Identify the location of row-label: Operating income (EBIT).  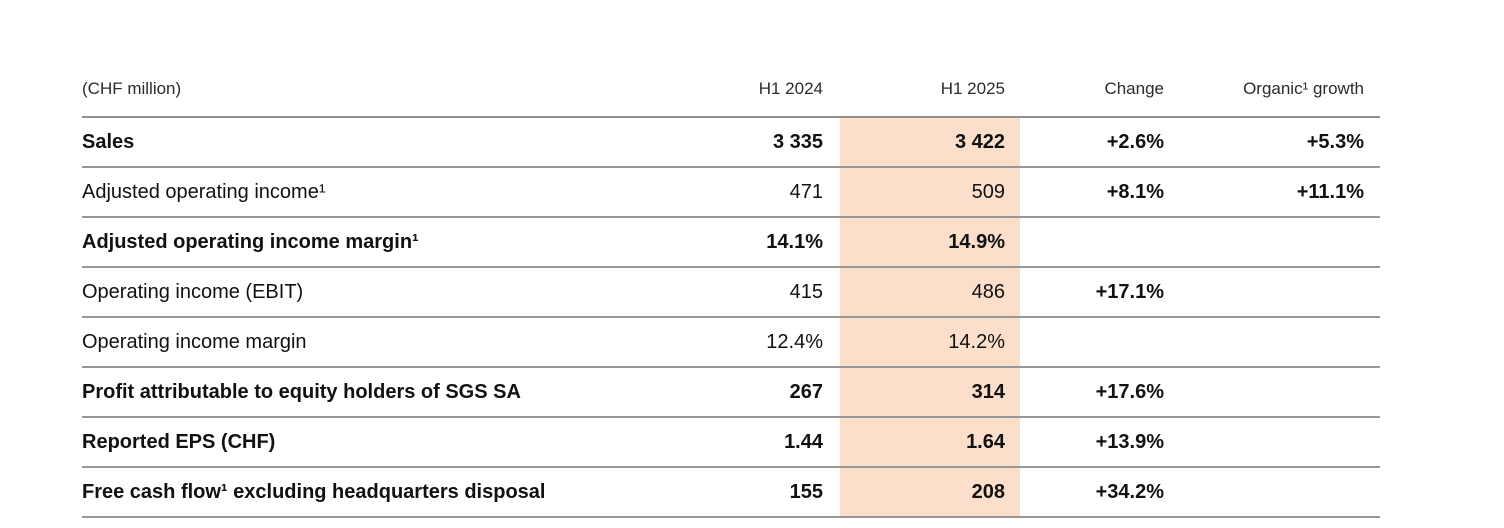
(193, 291).